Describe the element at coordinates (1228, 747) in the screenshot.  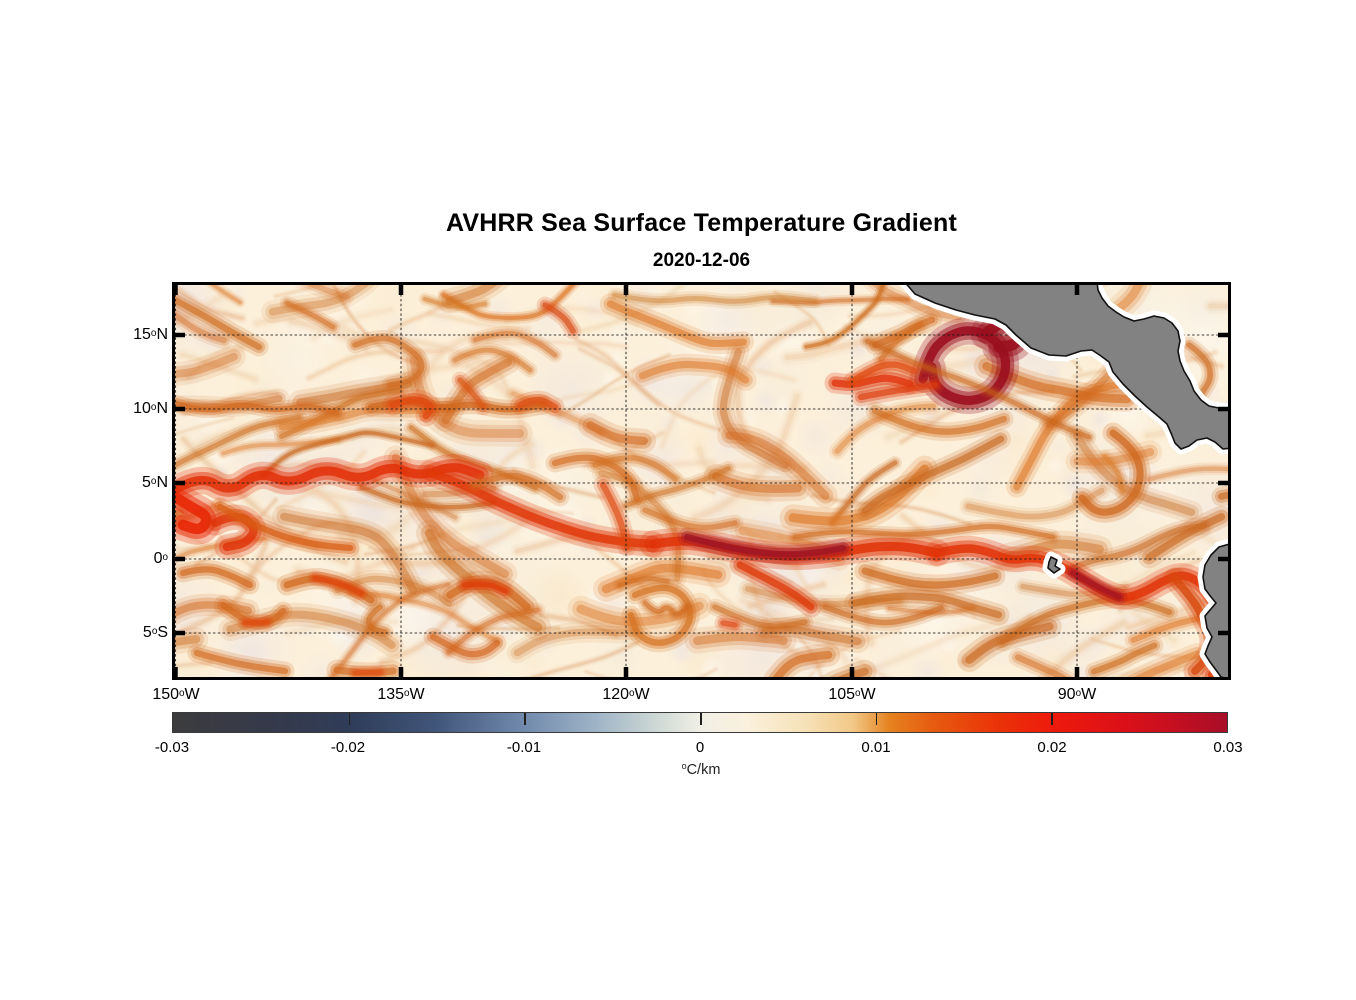
I see `colorbar-label: 0.03` at that location.